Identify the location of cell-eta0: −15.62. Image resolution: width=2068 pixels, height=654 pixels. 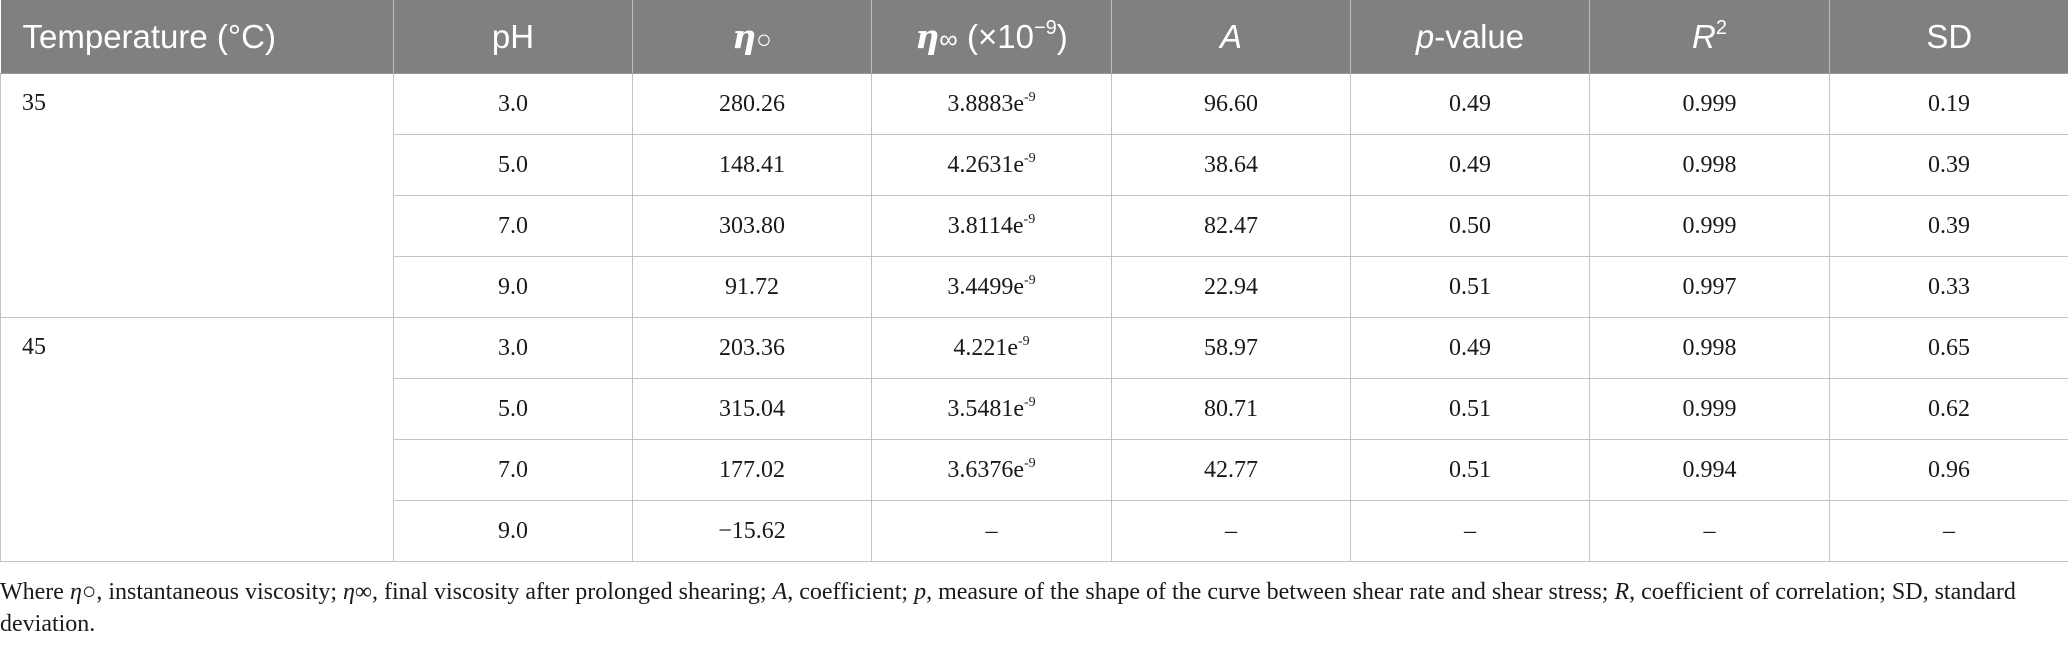
(752, 531).